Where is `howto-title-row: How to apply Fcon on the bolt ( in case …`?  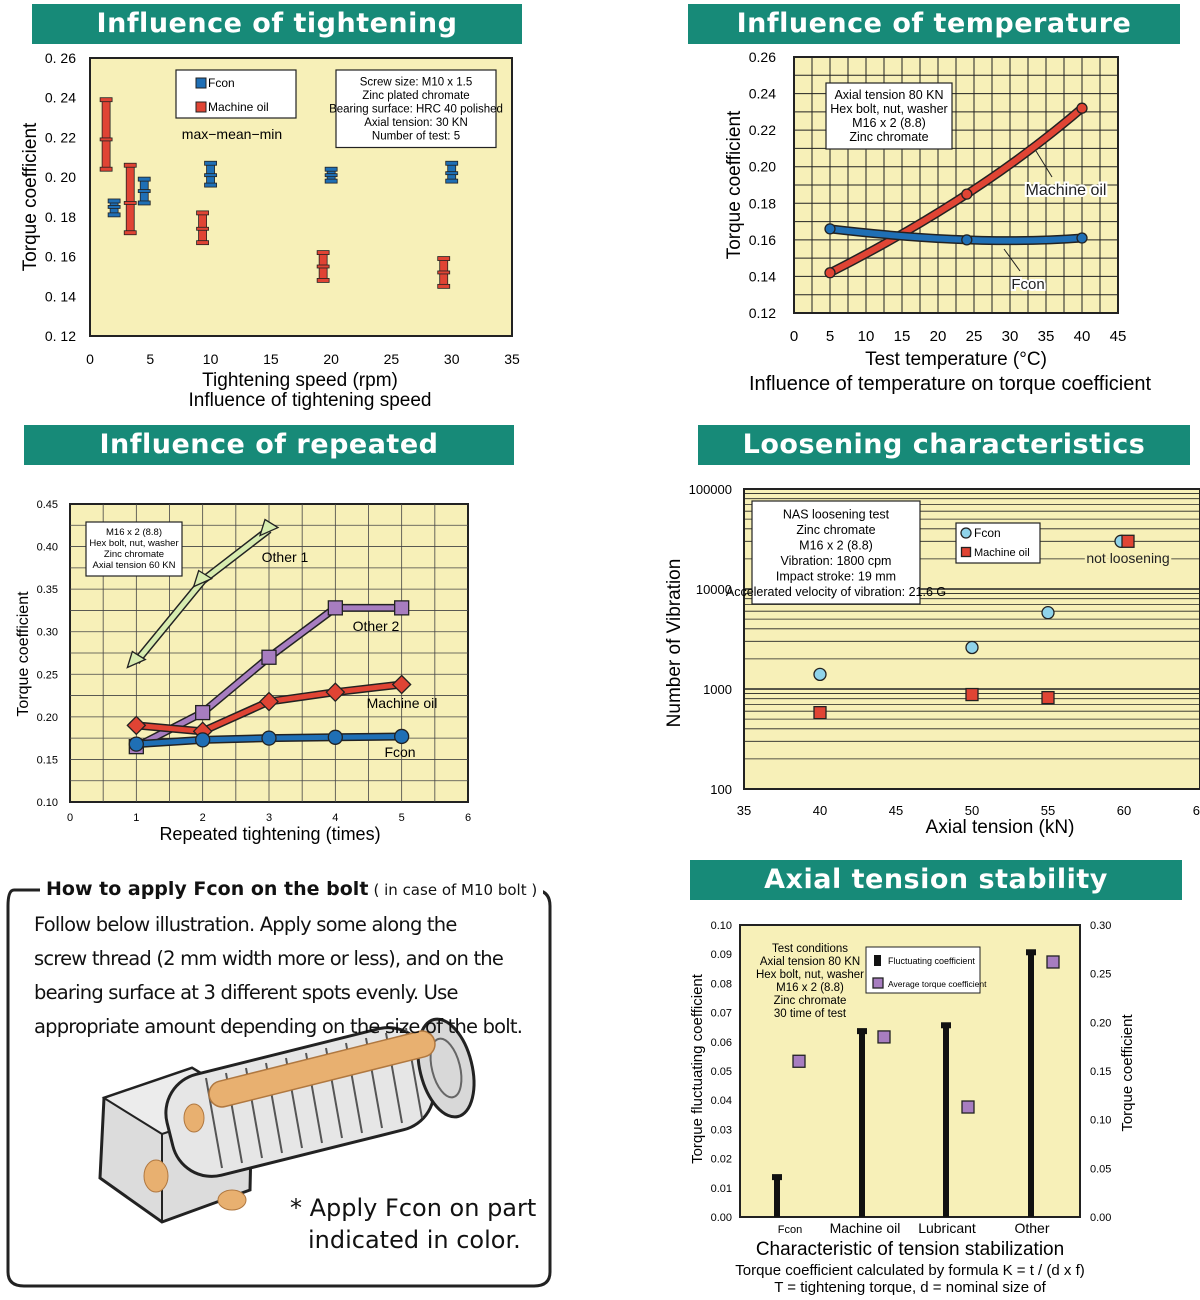
howto-title-row: How to apply Fcon on the bolt ( in case … is located at coordinates (292, 889).